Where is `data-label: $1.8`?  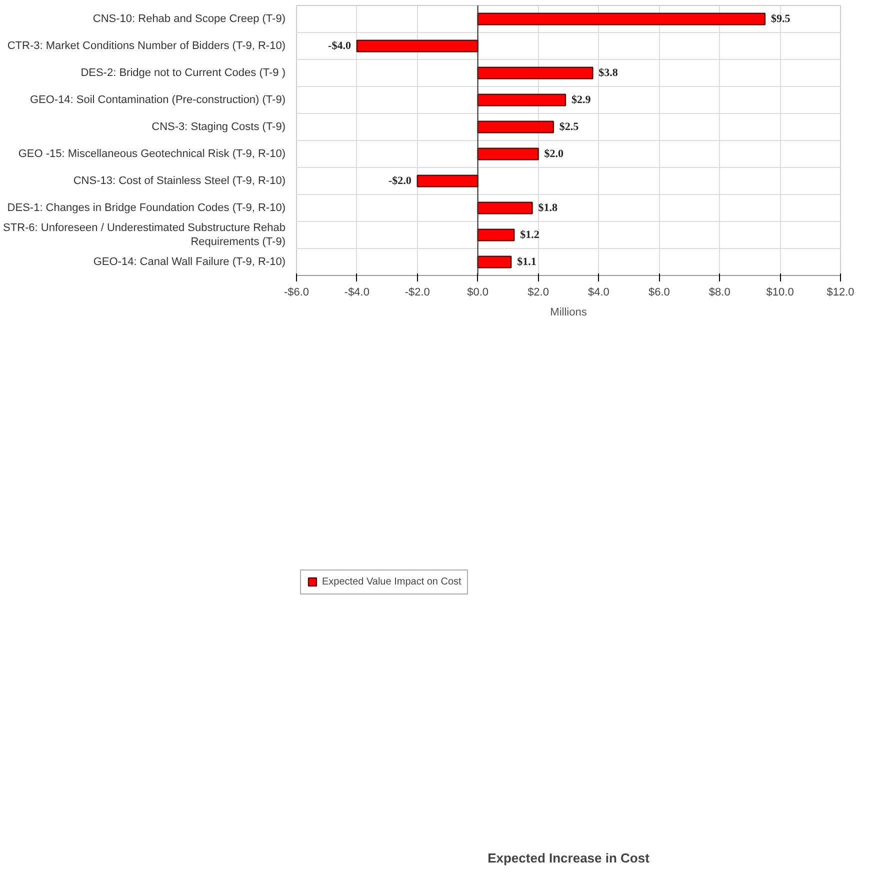 data-label: $1.8 is located at coordinates (548, 208).